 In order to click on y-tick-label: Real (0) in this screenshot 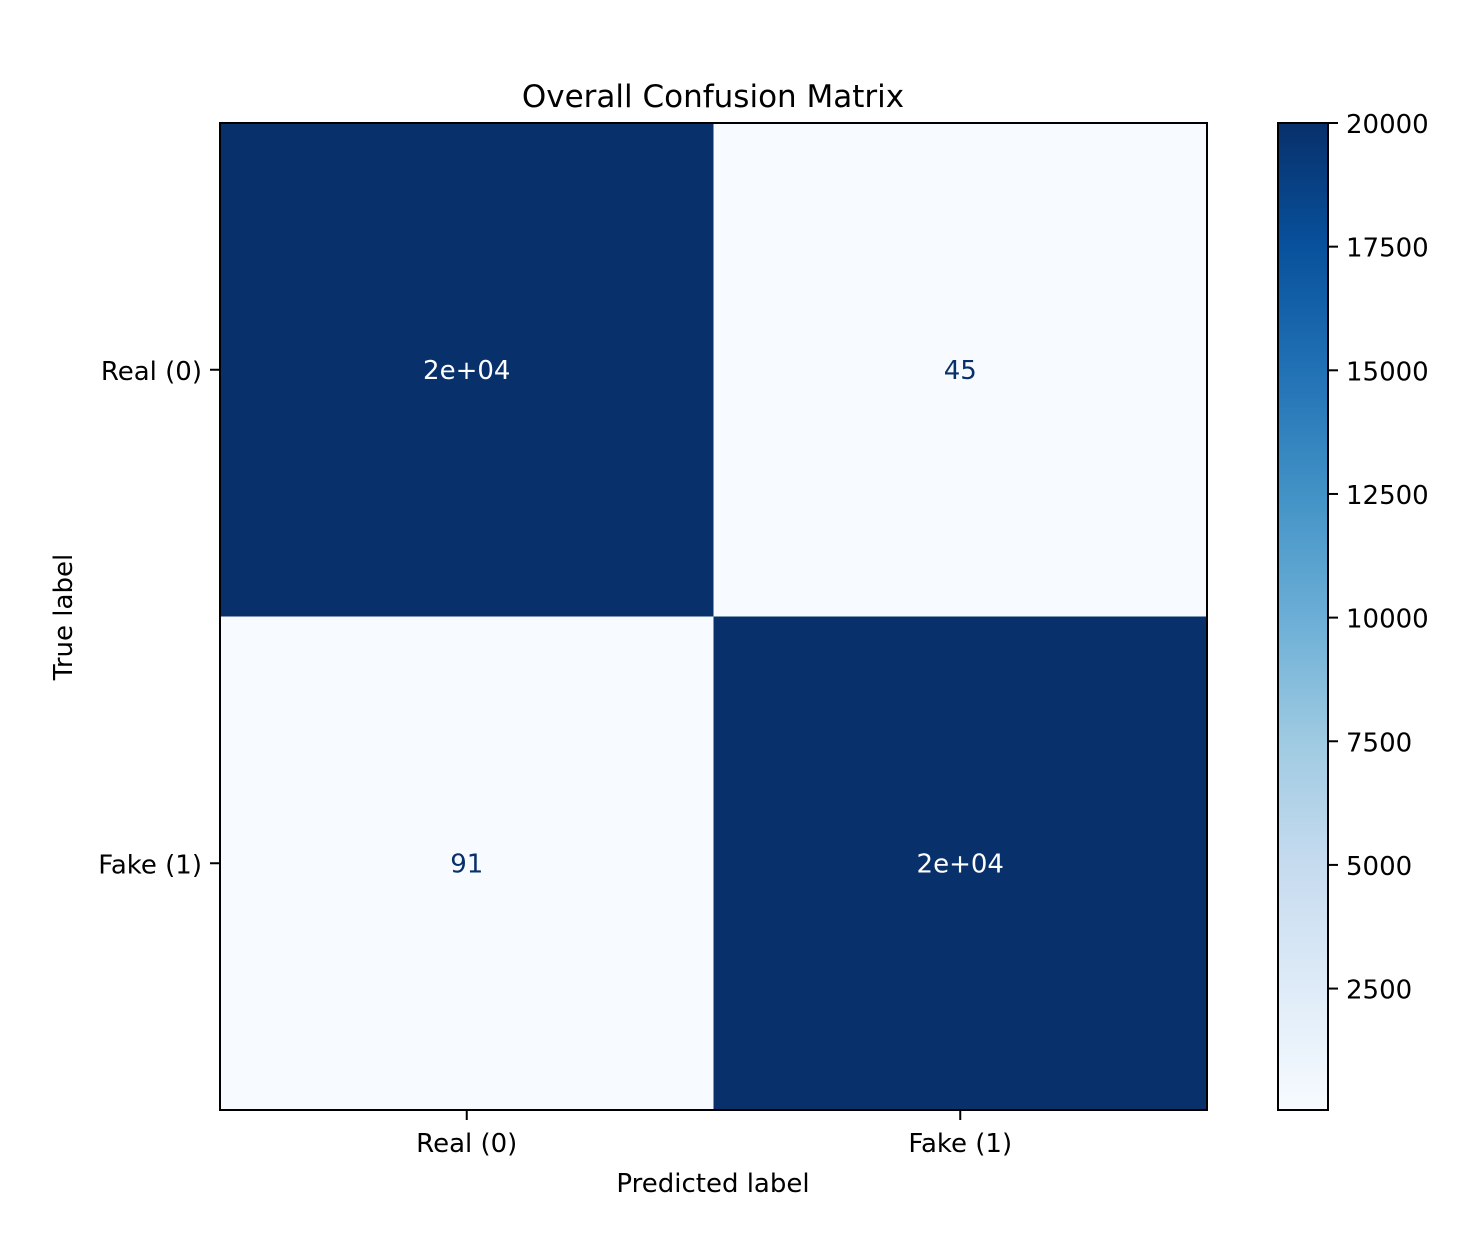, I will do `click(151, 372)`.